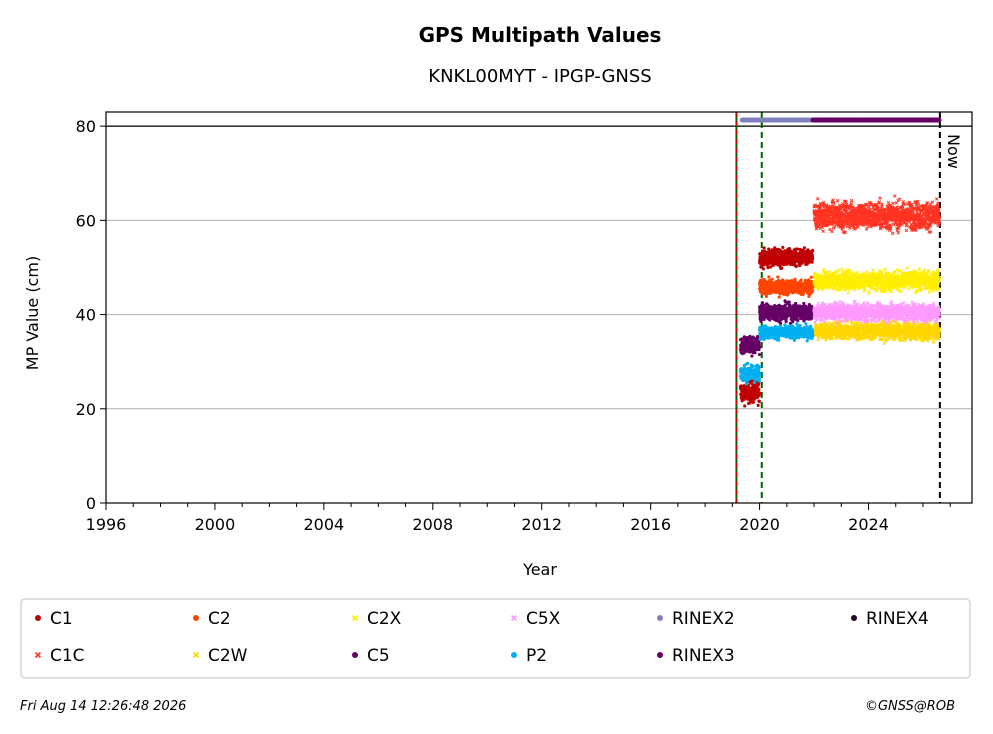  I want to click on series-c1c, so click(877, 215).